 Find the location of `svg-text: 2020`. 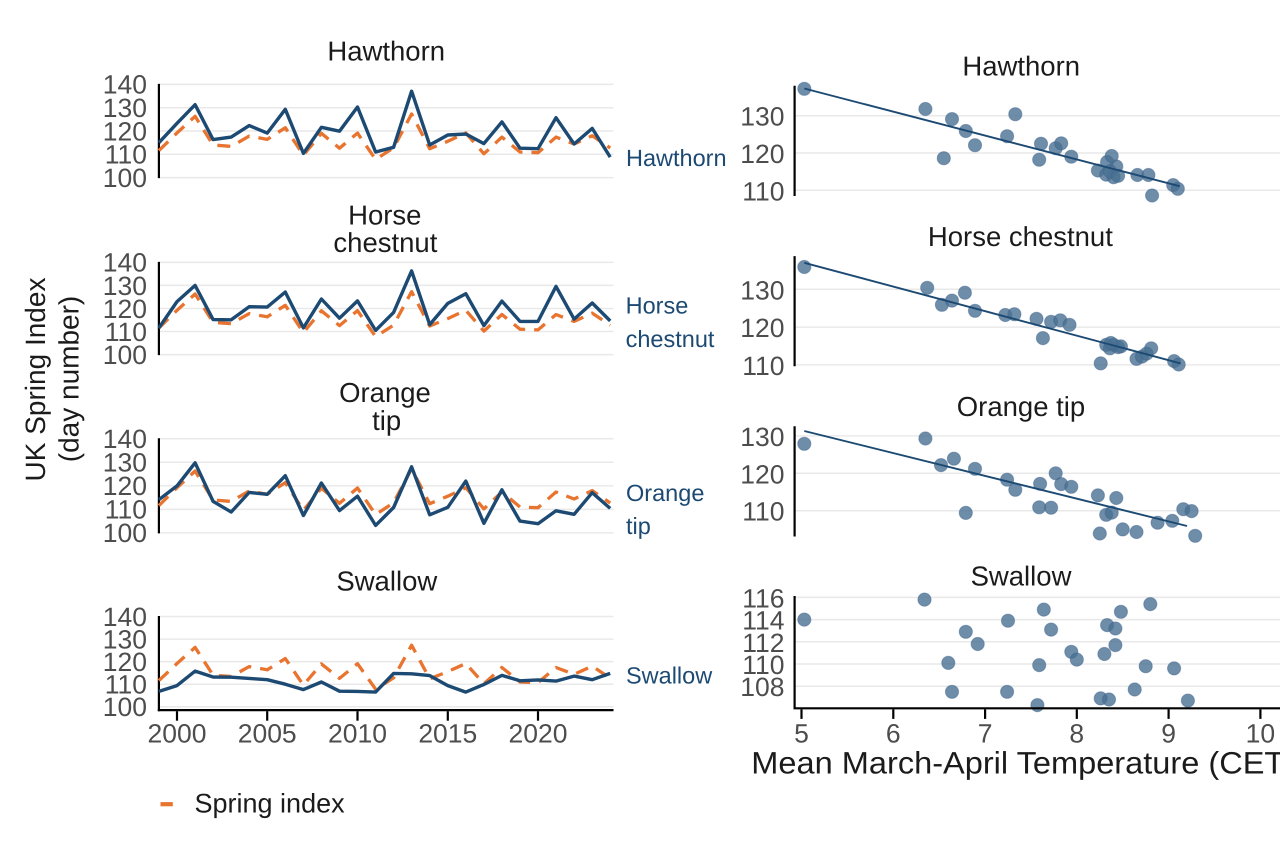

svg-text: 2020 is located at coordinates (538, 734).